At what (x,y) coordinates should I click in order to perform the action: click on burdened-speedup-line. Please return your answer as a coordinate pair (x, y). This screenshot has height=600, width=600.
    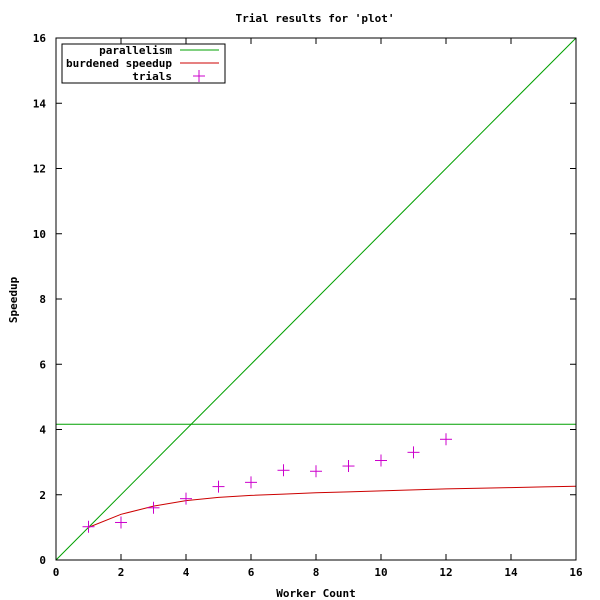
    Looking at the image, I should click on (332, 506).